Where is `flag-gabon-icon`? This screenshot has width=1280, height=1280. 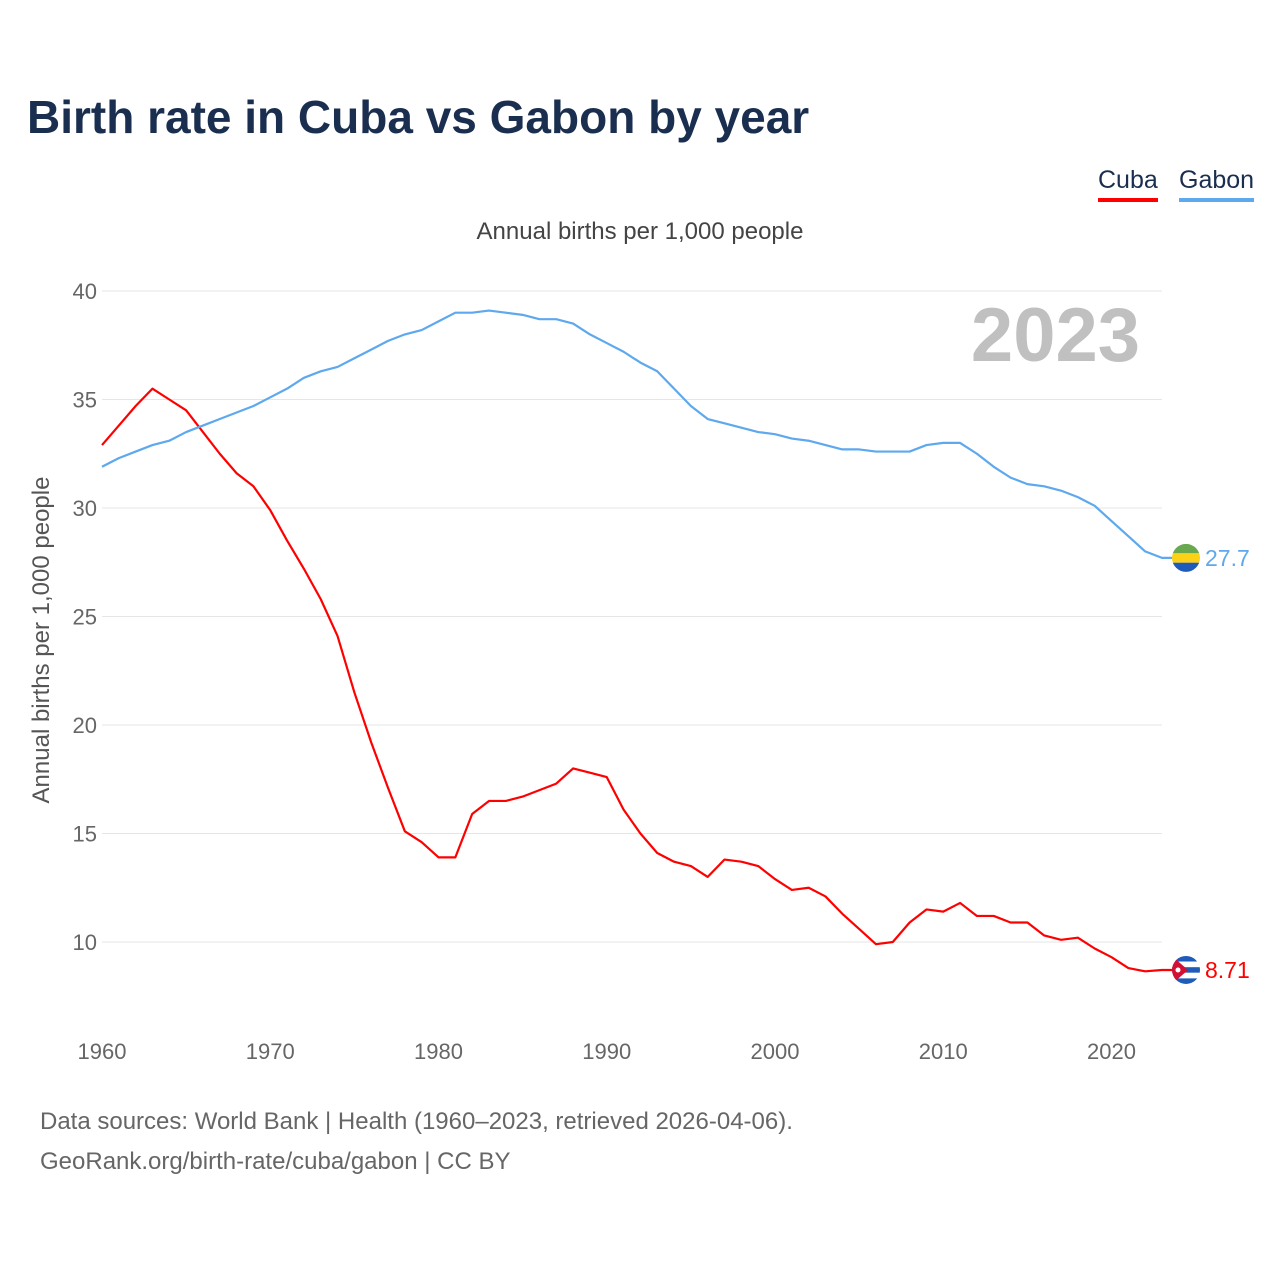
flag-gabon-icon is located at coordinates (1186, 557).